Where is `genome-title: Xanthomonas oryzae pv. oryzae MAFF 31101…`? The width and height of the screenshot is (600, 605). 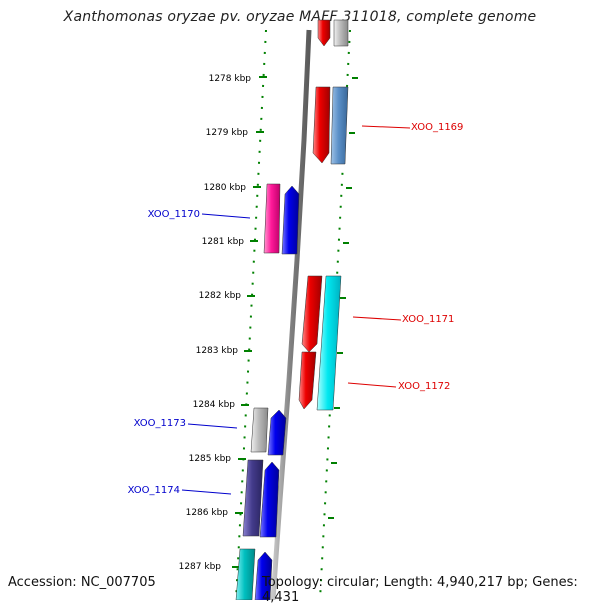
genome-title: Xanthomonas oryzae pv. oryzae MAFF 31101… is located at coordinates (300, 17).